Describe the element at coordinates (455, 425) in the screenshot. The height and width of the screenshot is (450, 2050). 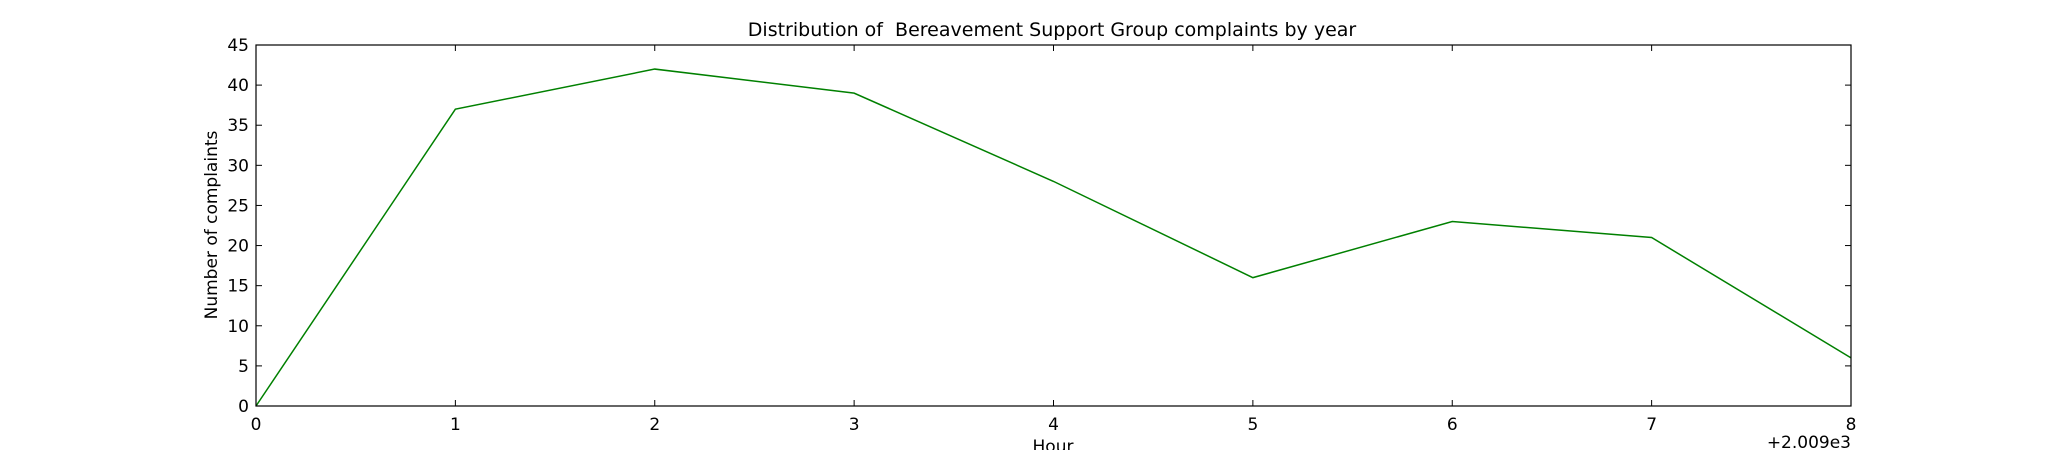
I see `x-tick-label: 1` at that location.